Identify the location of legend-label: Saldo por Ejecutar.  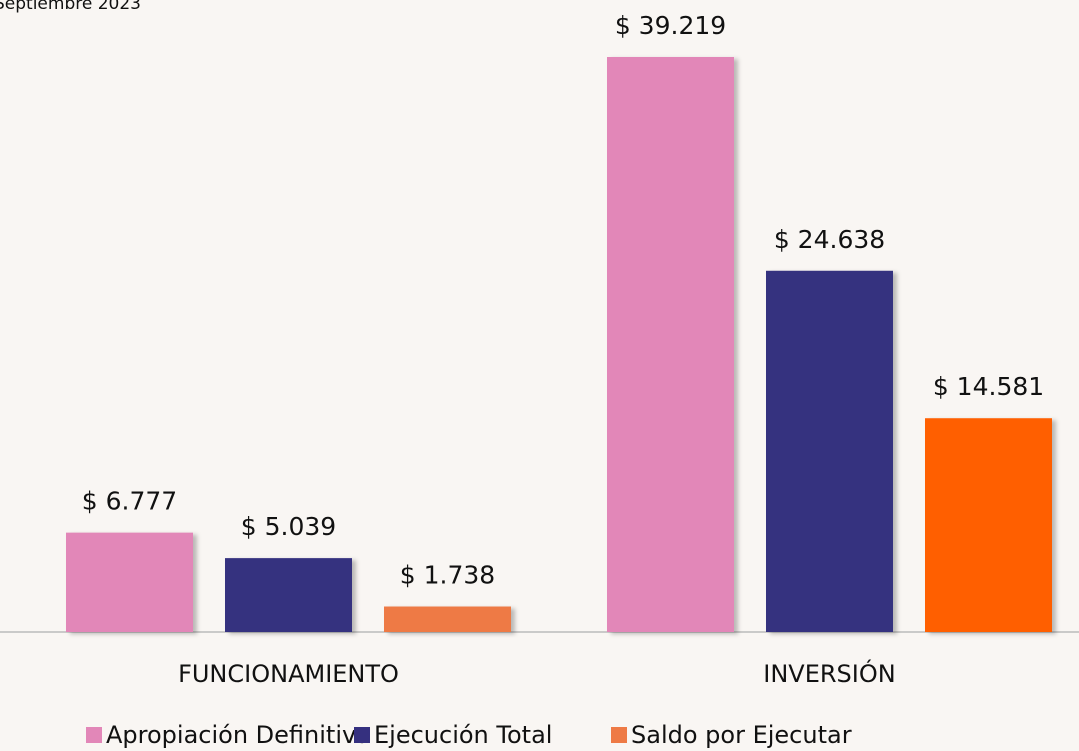
(741, 735).